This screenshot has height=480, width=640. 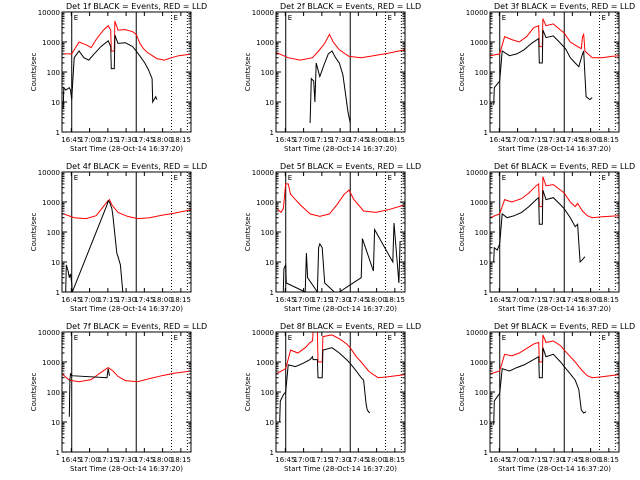 What do you see at coordinates (564, 326) in the screenshot?
I see `panel-title: Det 9f BLACK = Events, RED = LLD` at bounding box center [564, 326].